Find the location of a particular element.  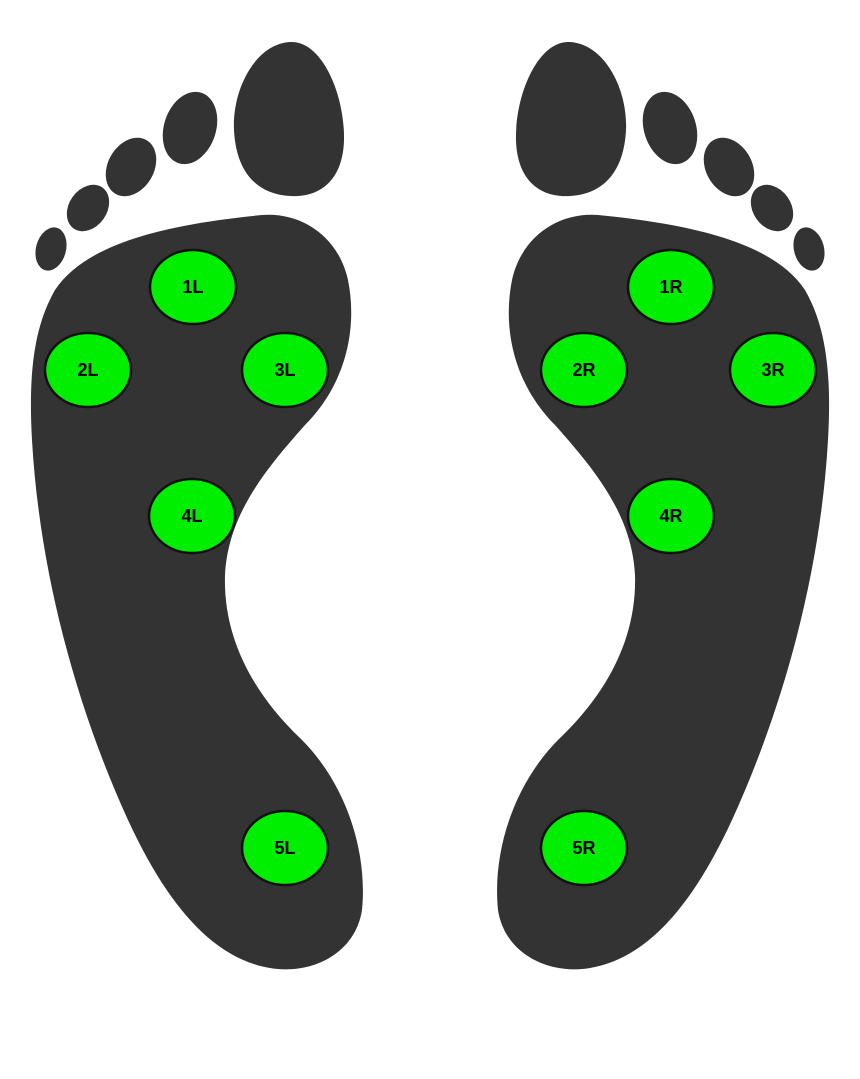

sensor-1R-dot is located at coordinates (671, 287).